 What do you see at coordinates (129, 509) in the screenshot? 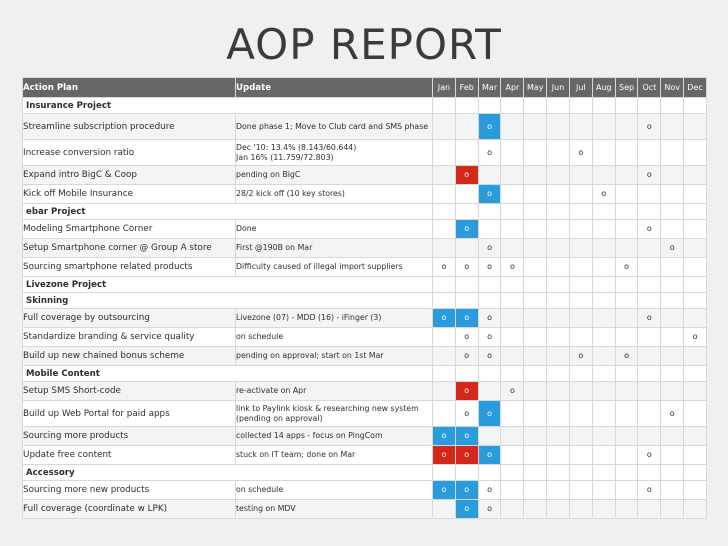
I see `action-plan-cell: Full coverage (coordinate w LPK)` at bounding box center [129, 509].